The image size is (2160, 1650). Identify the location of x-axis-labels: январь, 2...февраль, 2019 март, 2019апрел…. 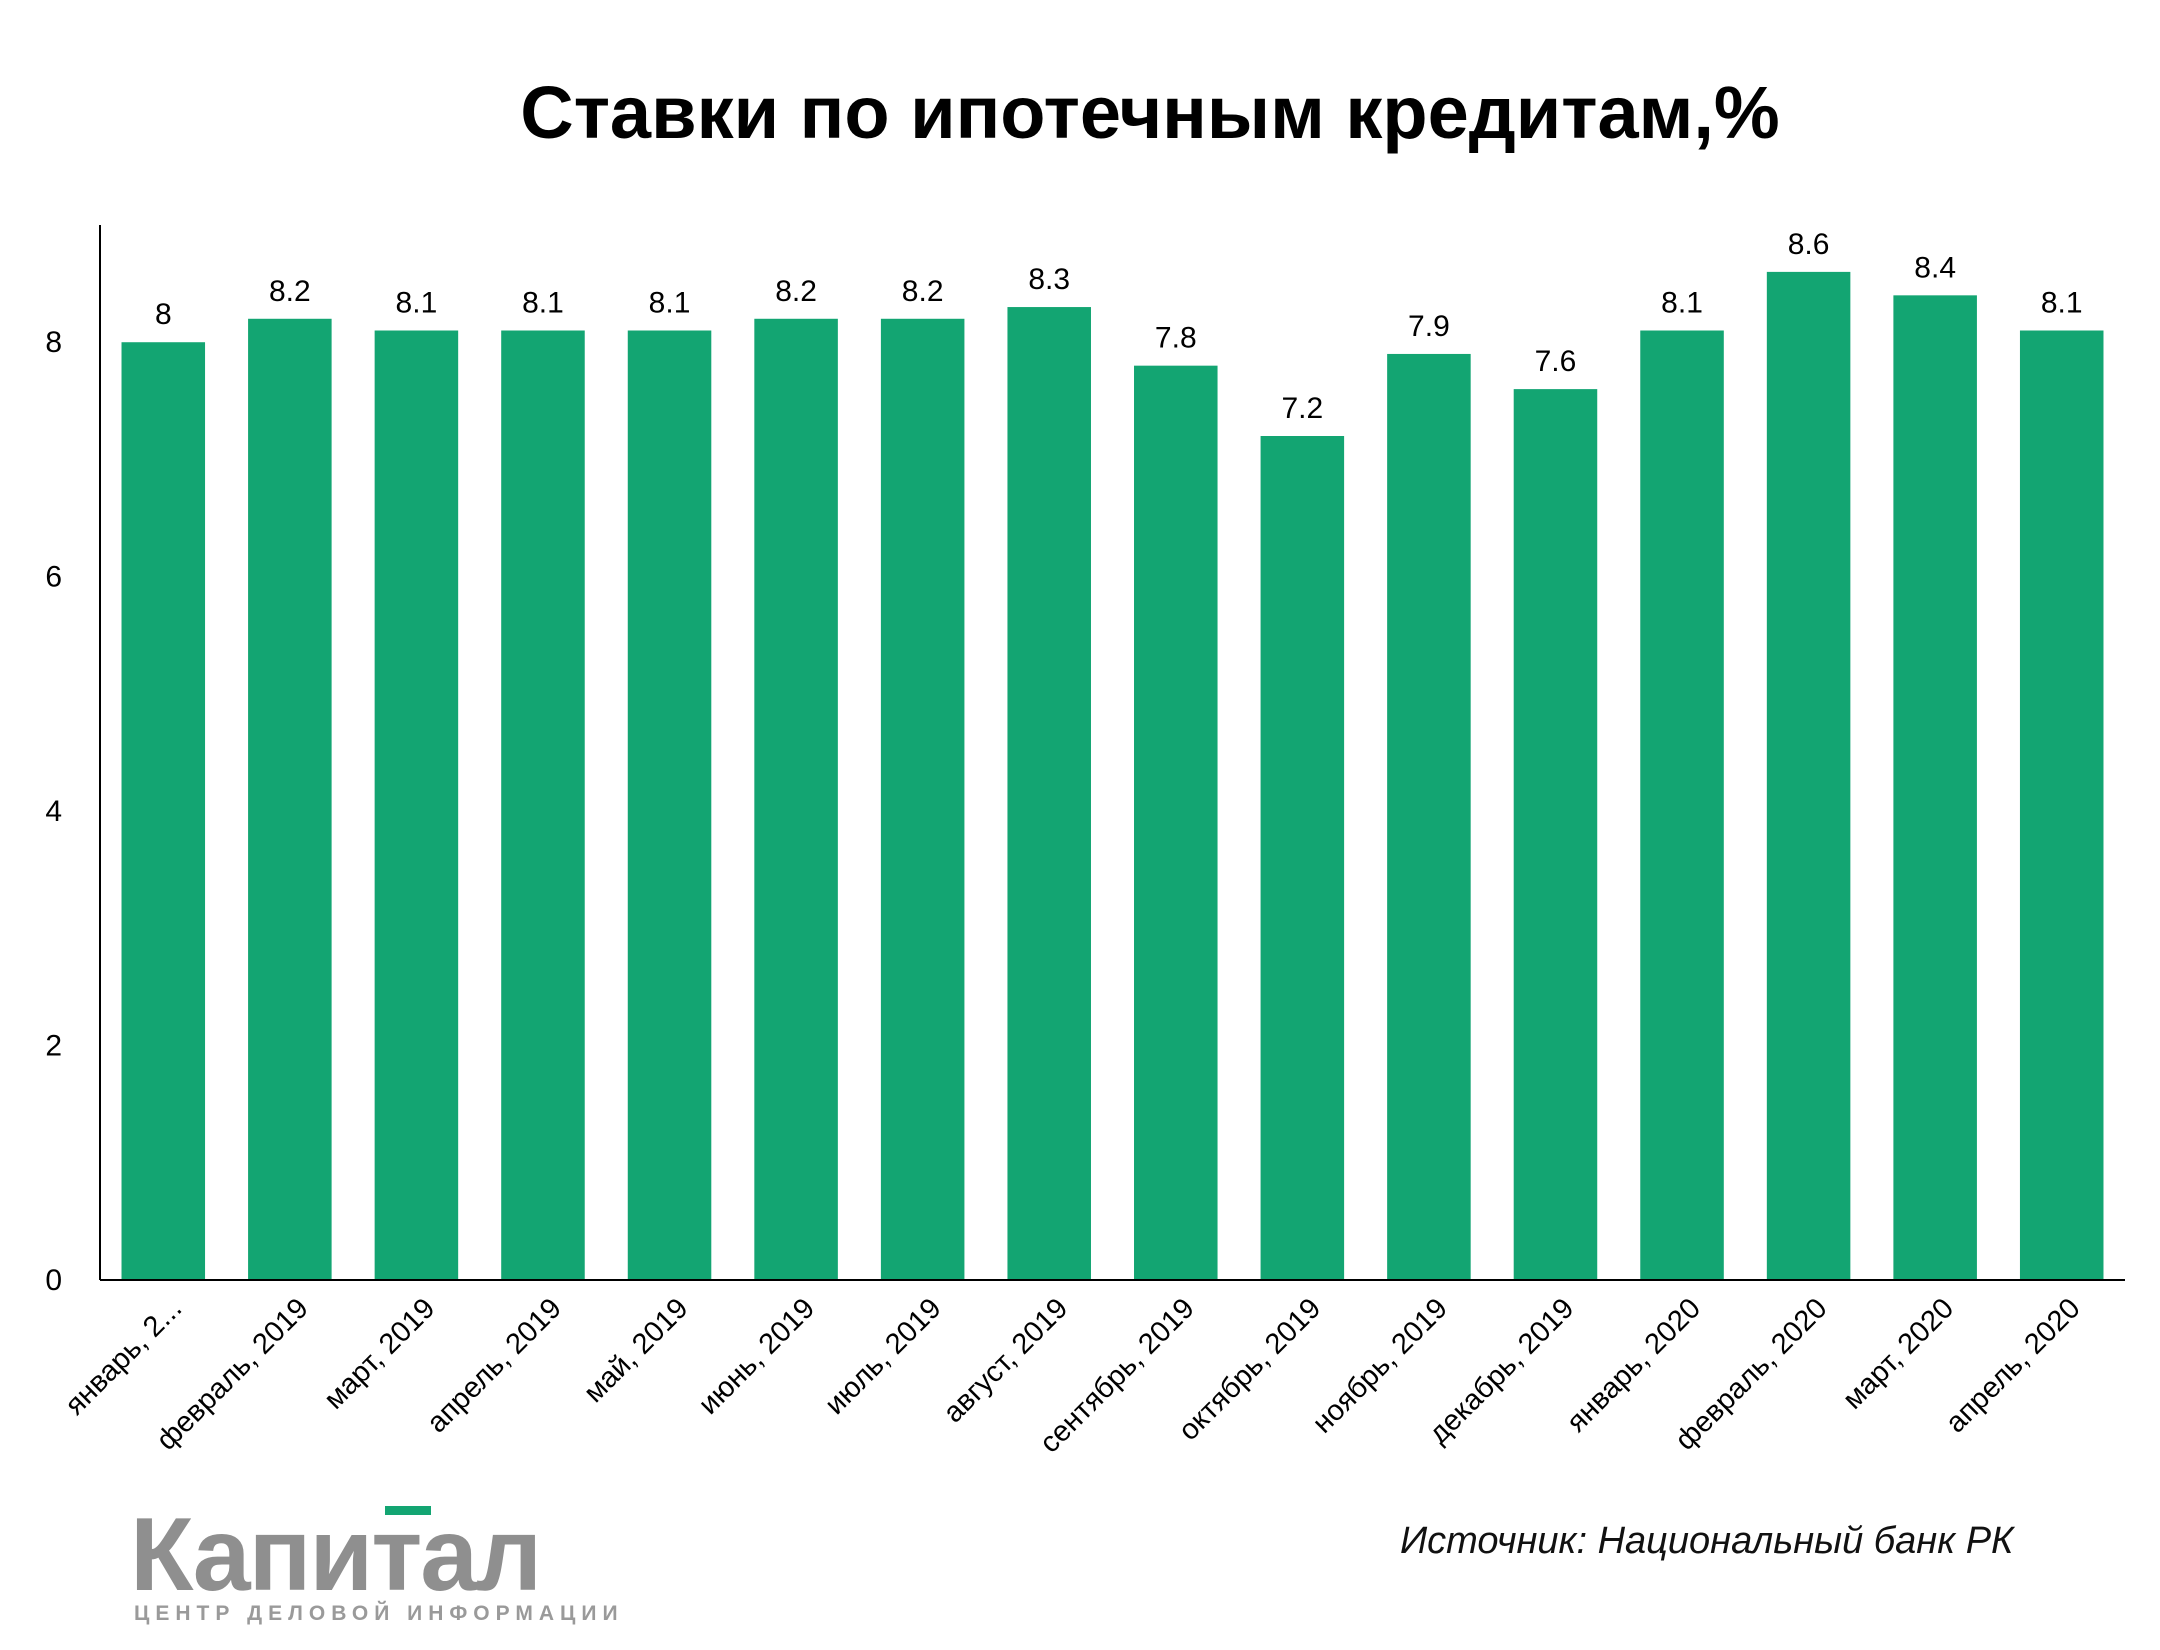
(1073, 1375).